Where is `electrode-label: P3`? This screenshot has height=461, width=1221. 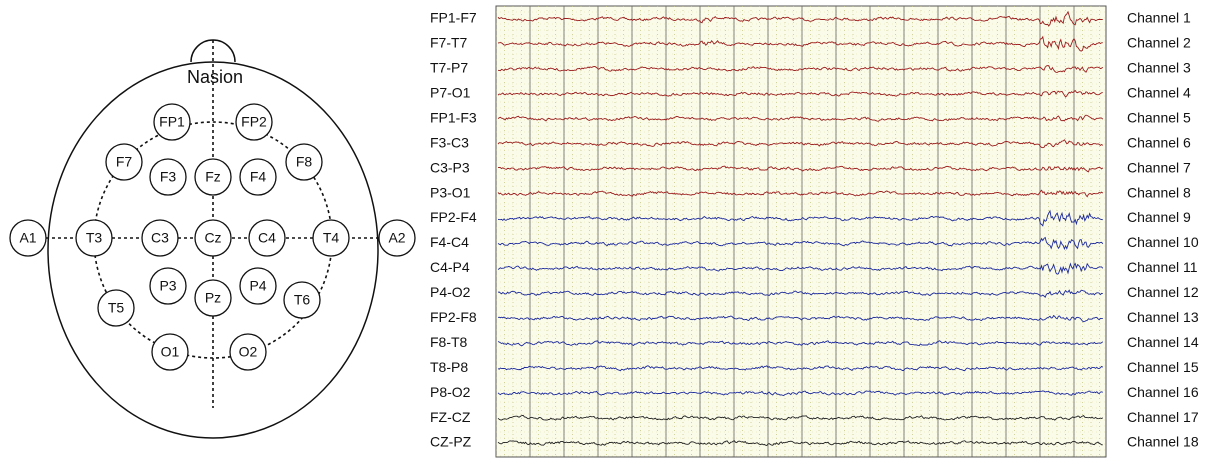
electrode-label: P3 is located at coordinates (167, 286).